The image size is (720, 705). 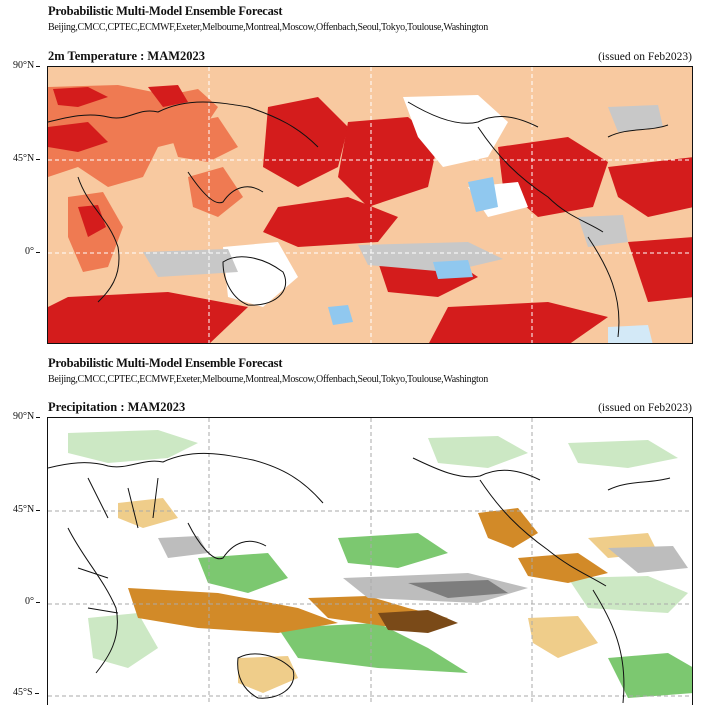 I want to click on neutral-region-australia, so click(x=260, y=274).